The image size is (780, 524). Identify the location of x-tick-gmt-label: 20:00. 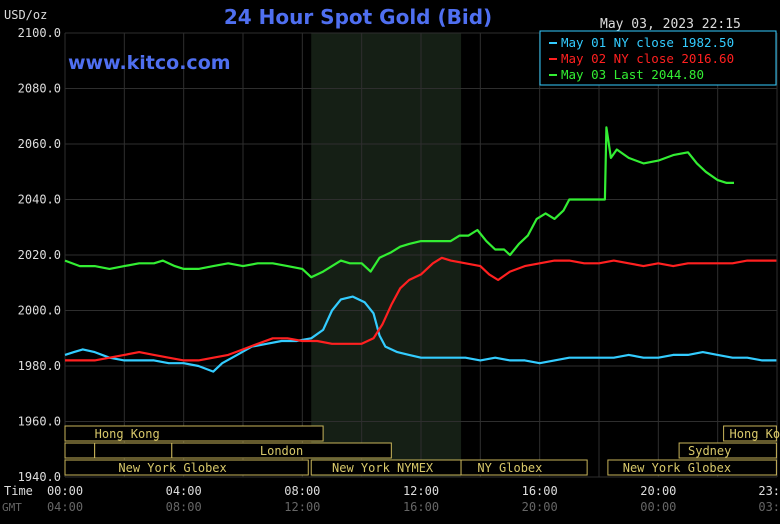
(540, 507).